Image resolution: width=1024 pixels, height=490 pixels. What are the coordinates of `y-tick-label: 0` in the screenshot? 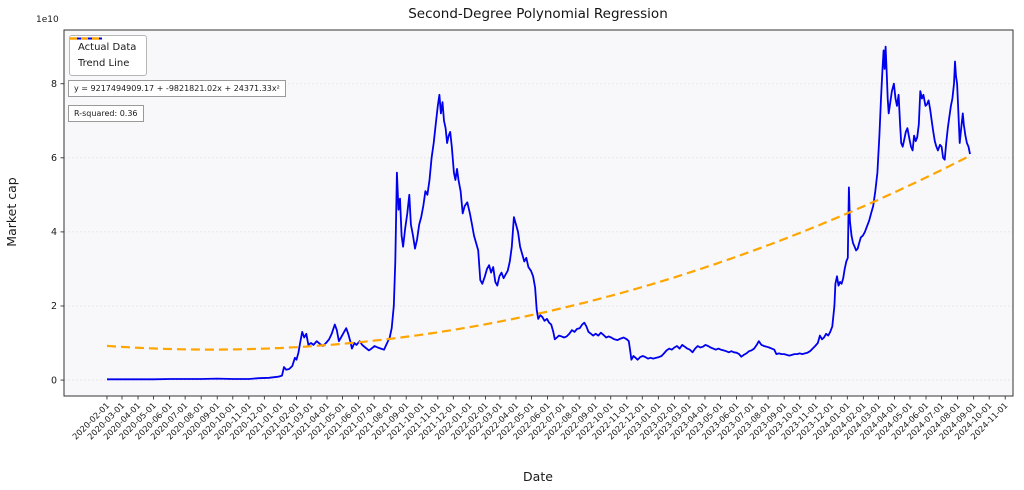 It's located at (54, 380).